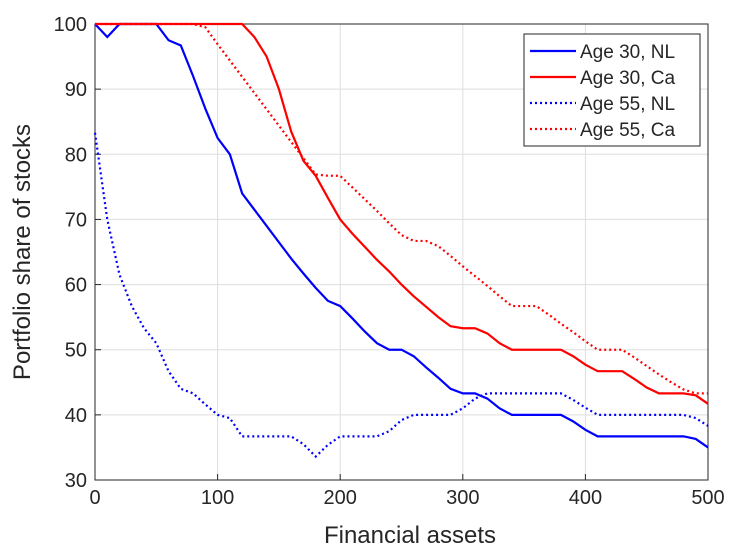  What do you see at coordinates (76, 220) in the screenshot?
I see `y-tick-label: 70` at bounding box center [76, 220].